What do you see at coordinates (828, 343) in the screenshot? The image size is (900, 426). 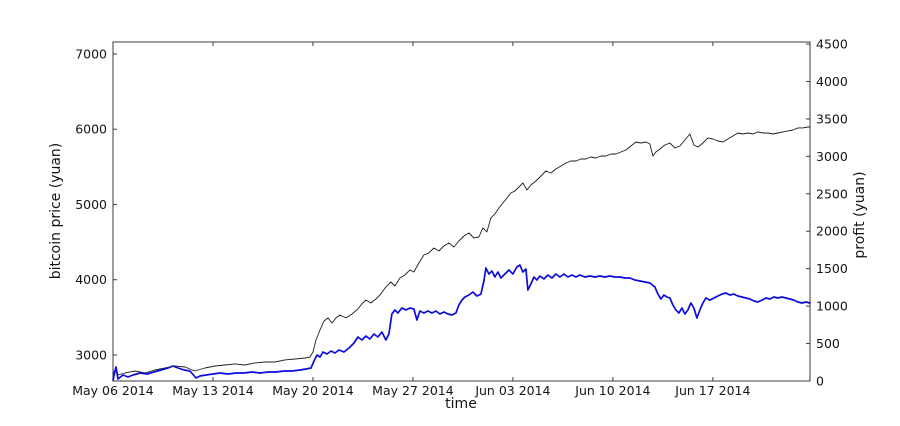 I see `right-tick-label: 500` at bounding box center [828, 343].